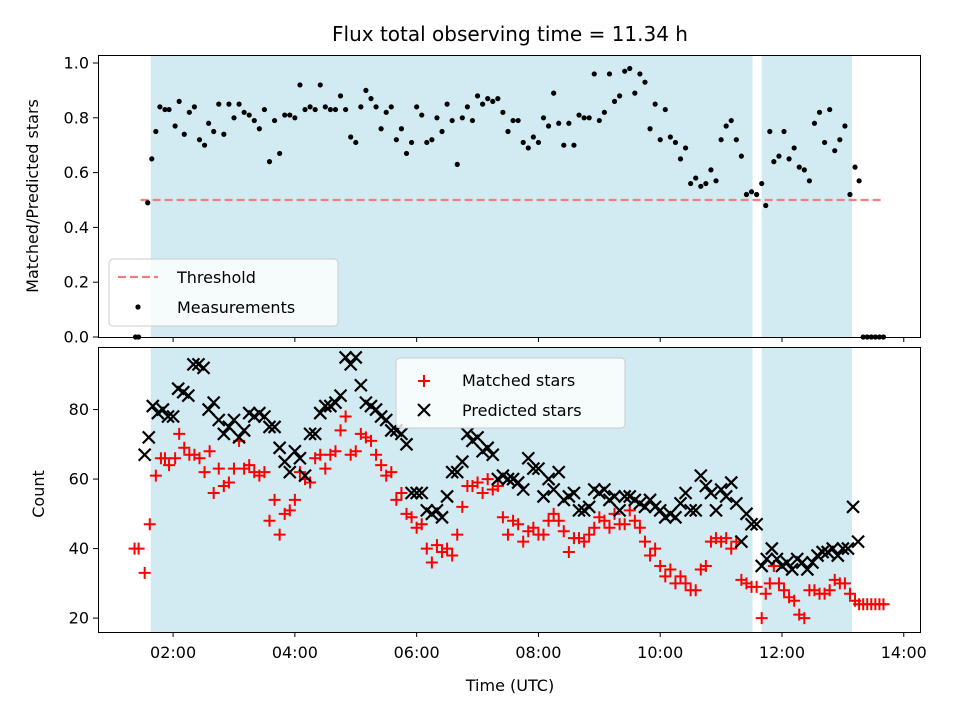 This screenshot has height=720, width=960. What do you see at coordinates (79, 479) in the screenshot?
I see `bottom-y-tick-label: 60` at bounding box center [79, 479].